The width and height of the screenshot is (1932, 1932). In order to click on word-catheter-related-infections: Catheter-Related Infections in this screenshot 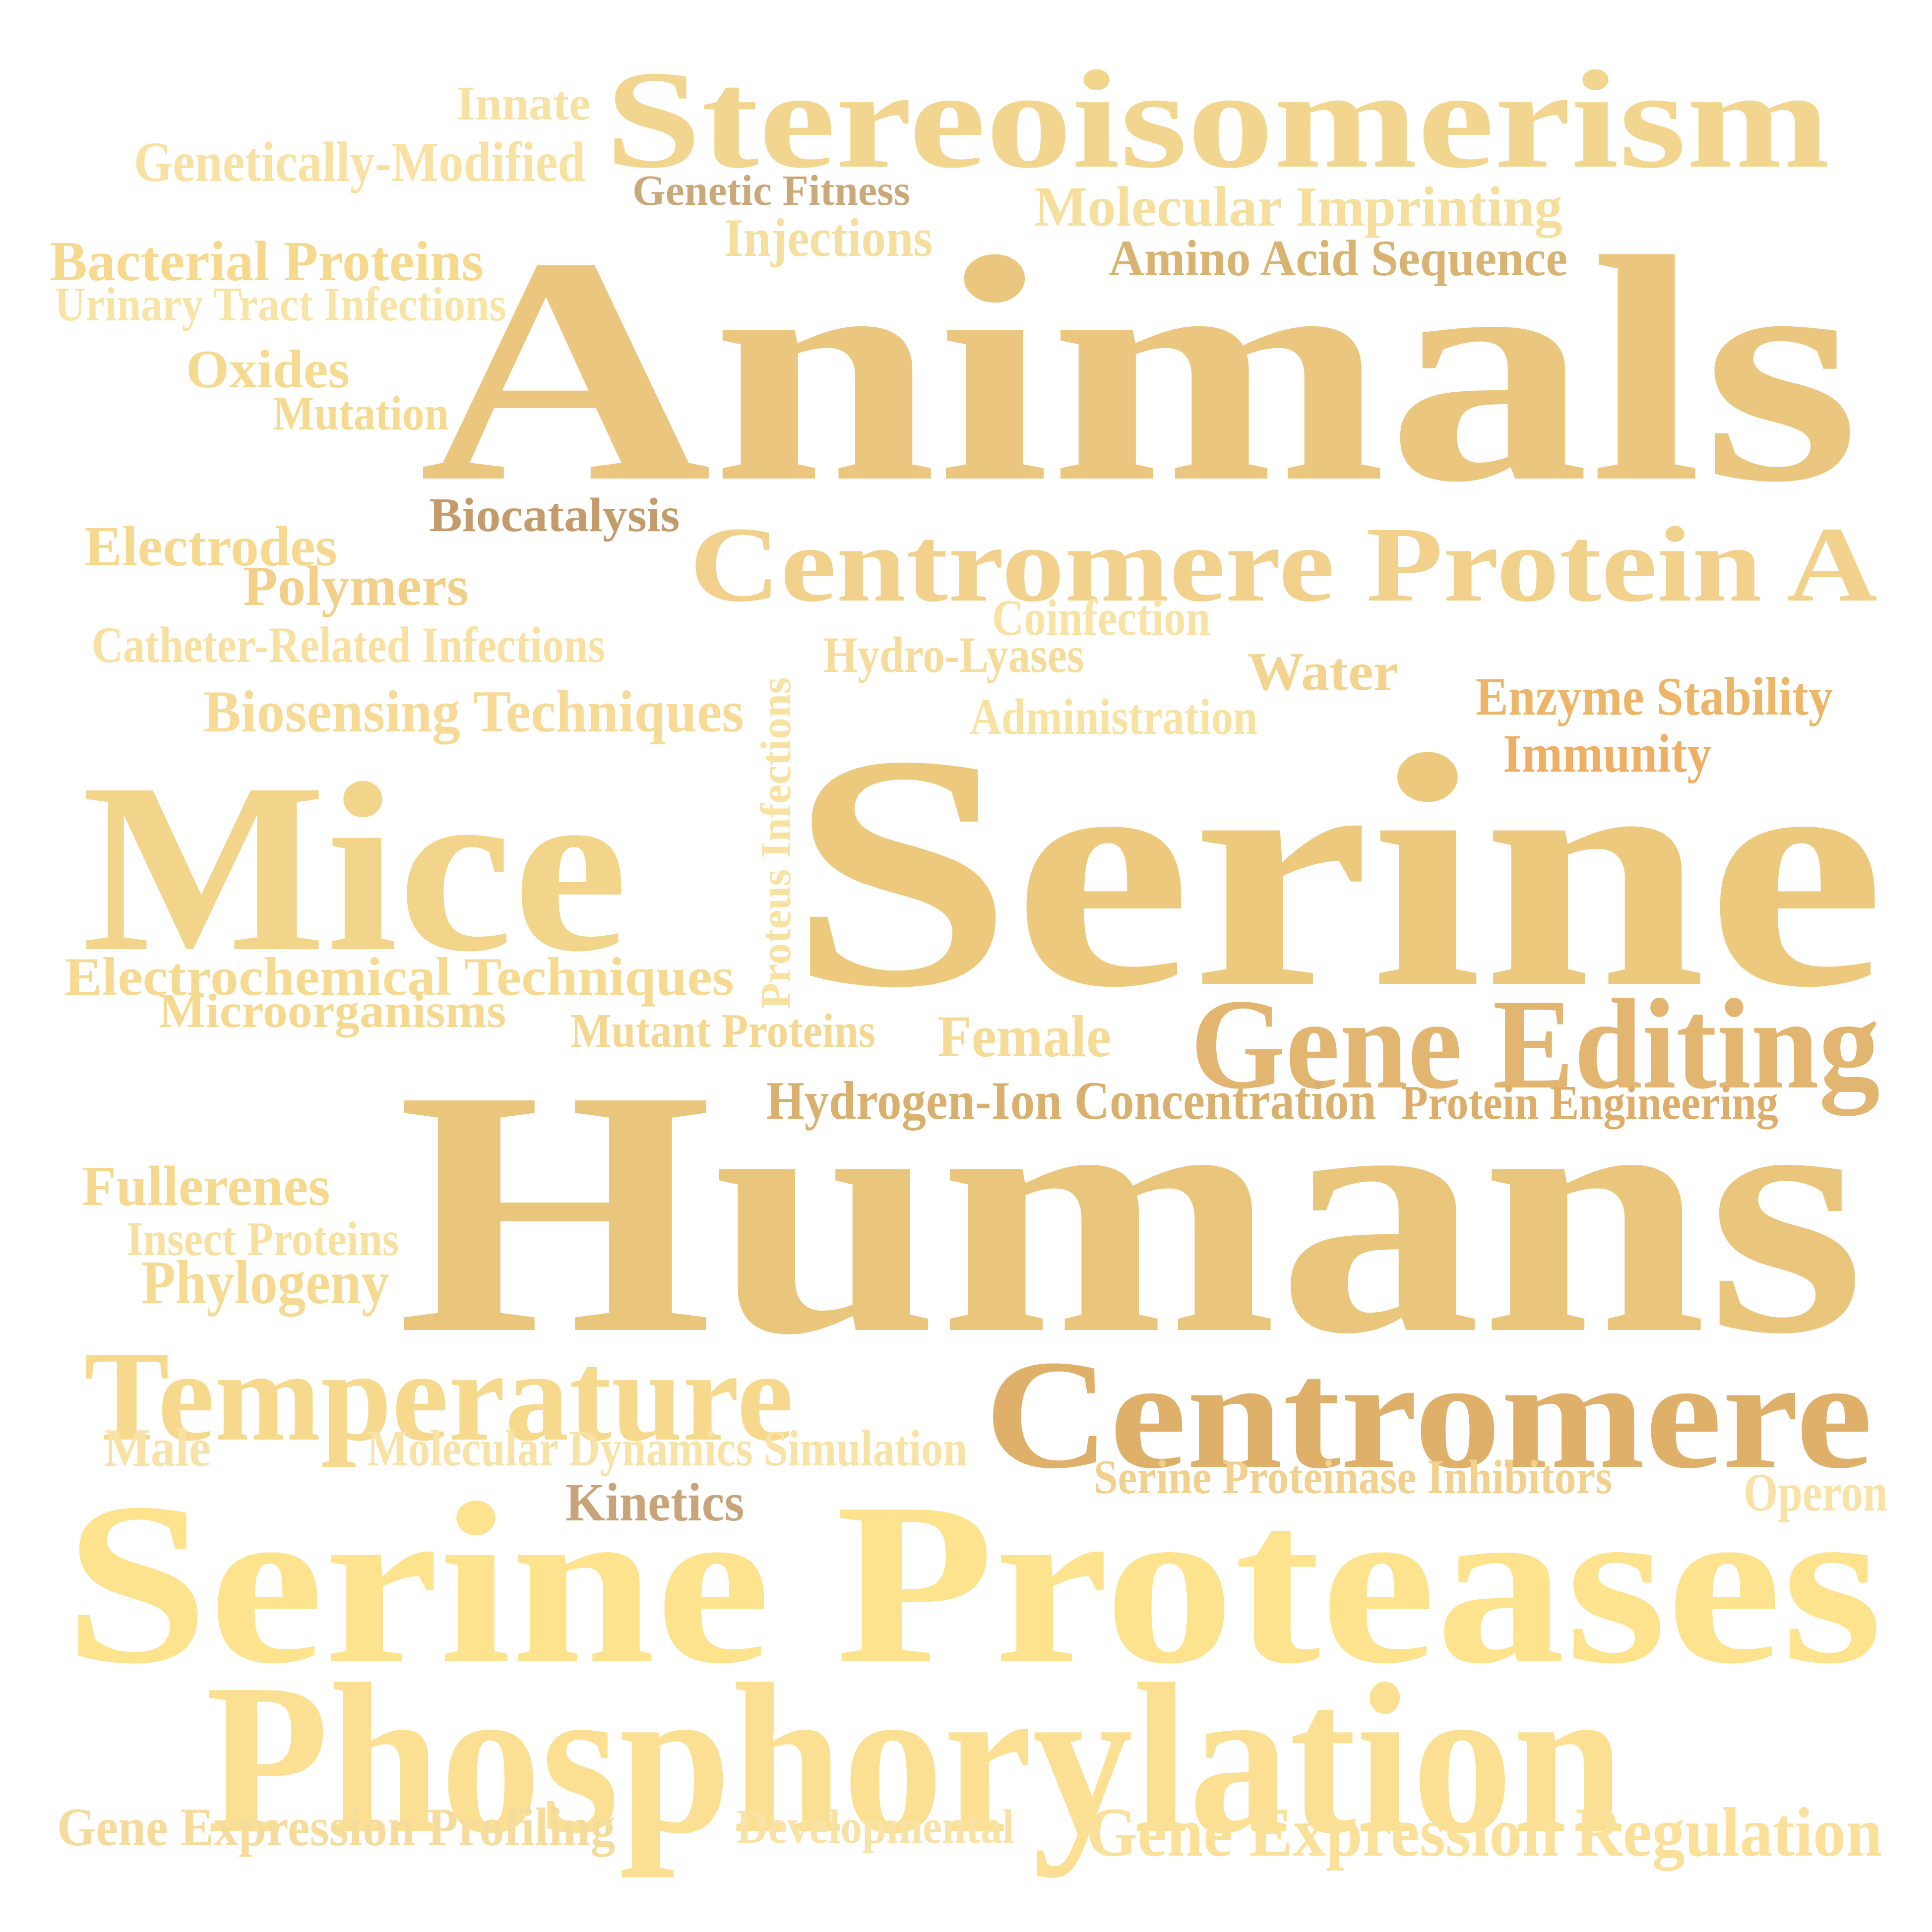, I will do `click(349, 645)`.